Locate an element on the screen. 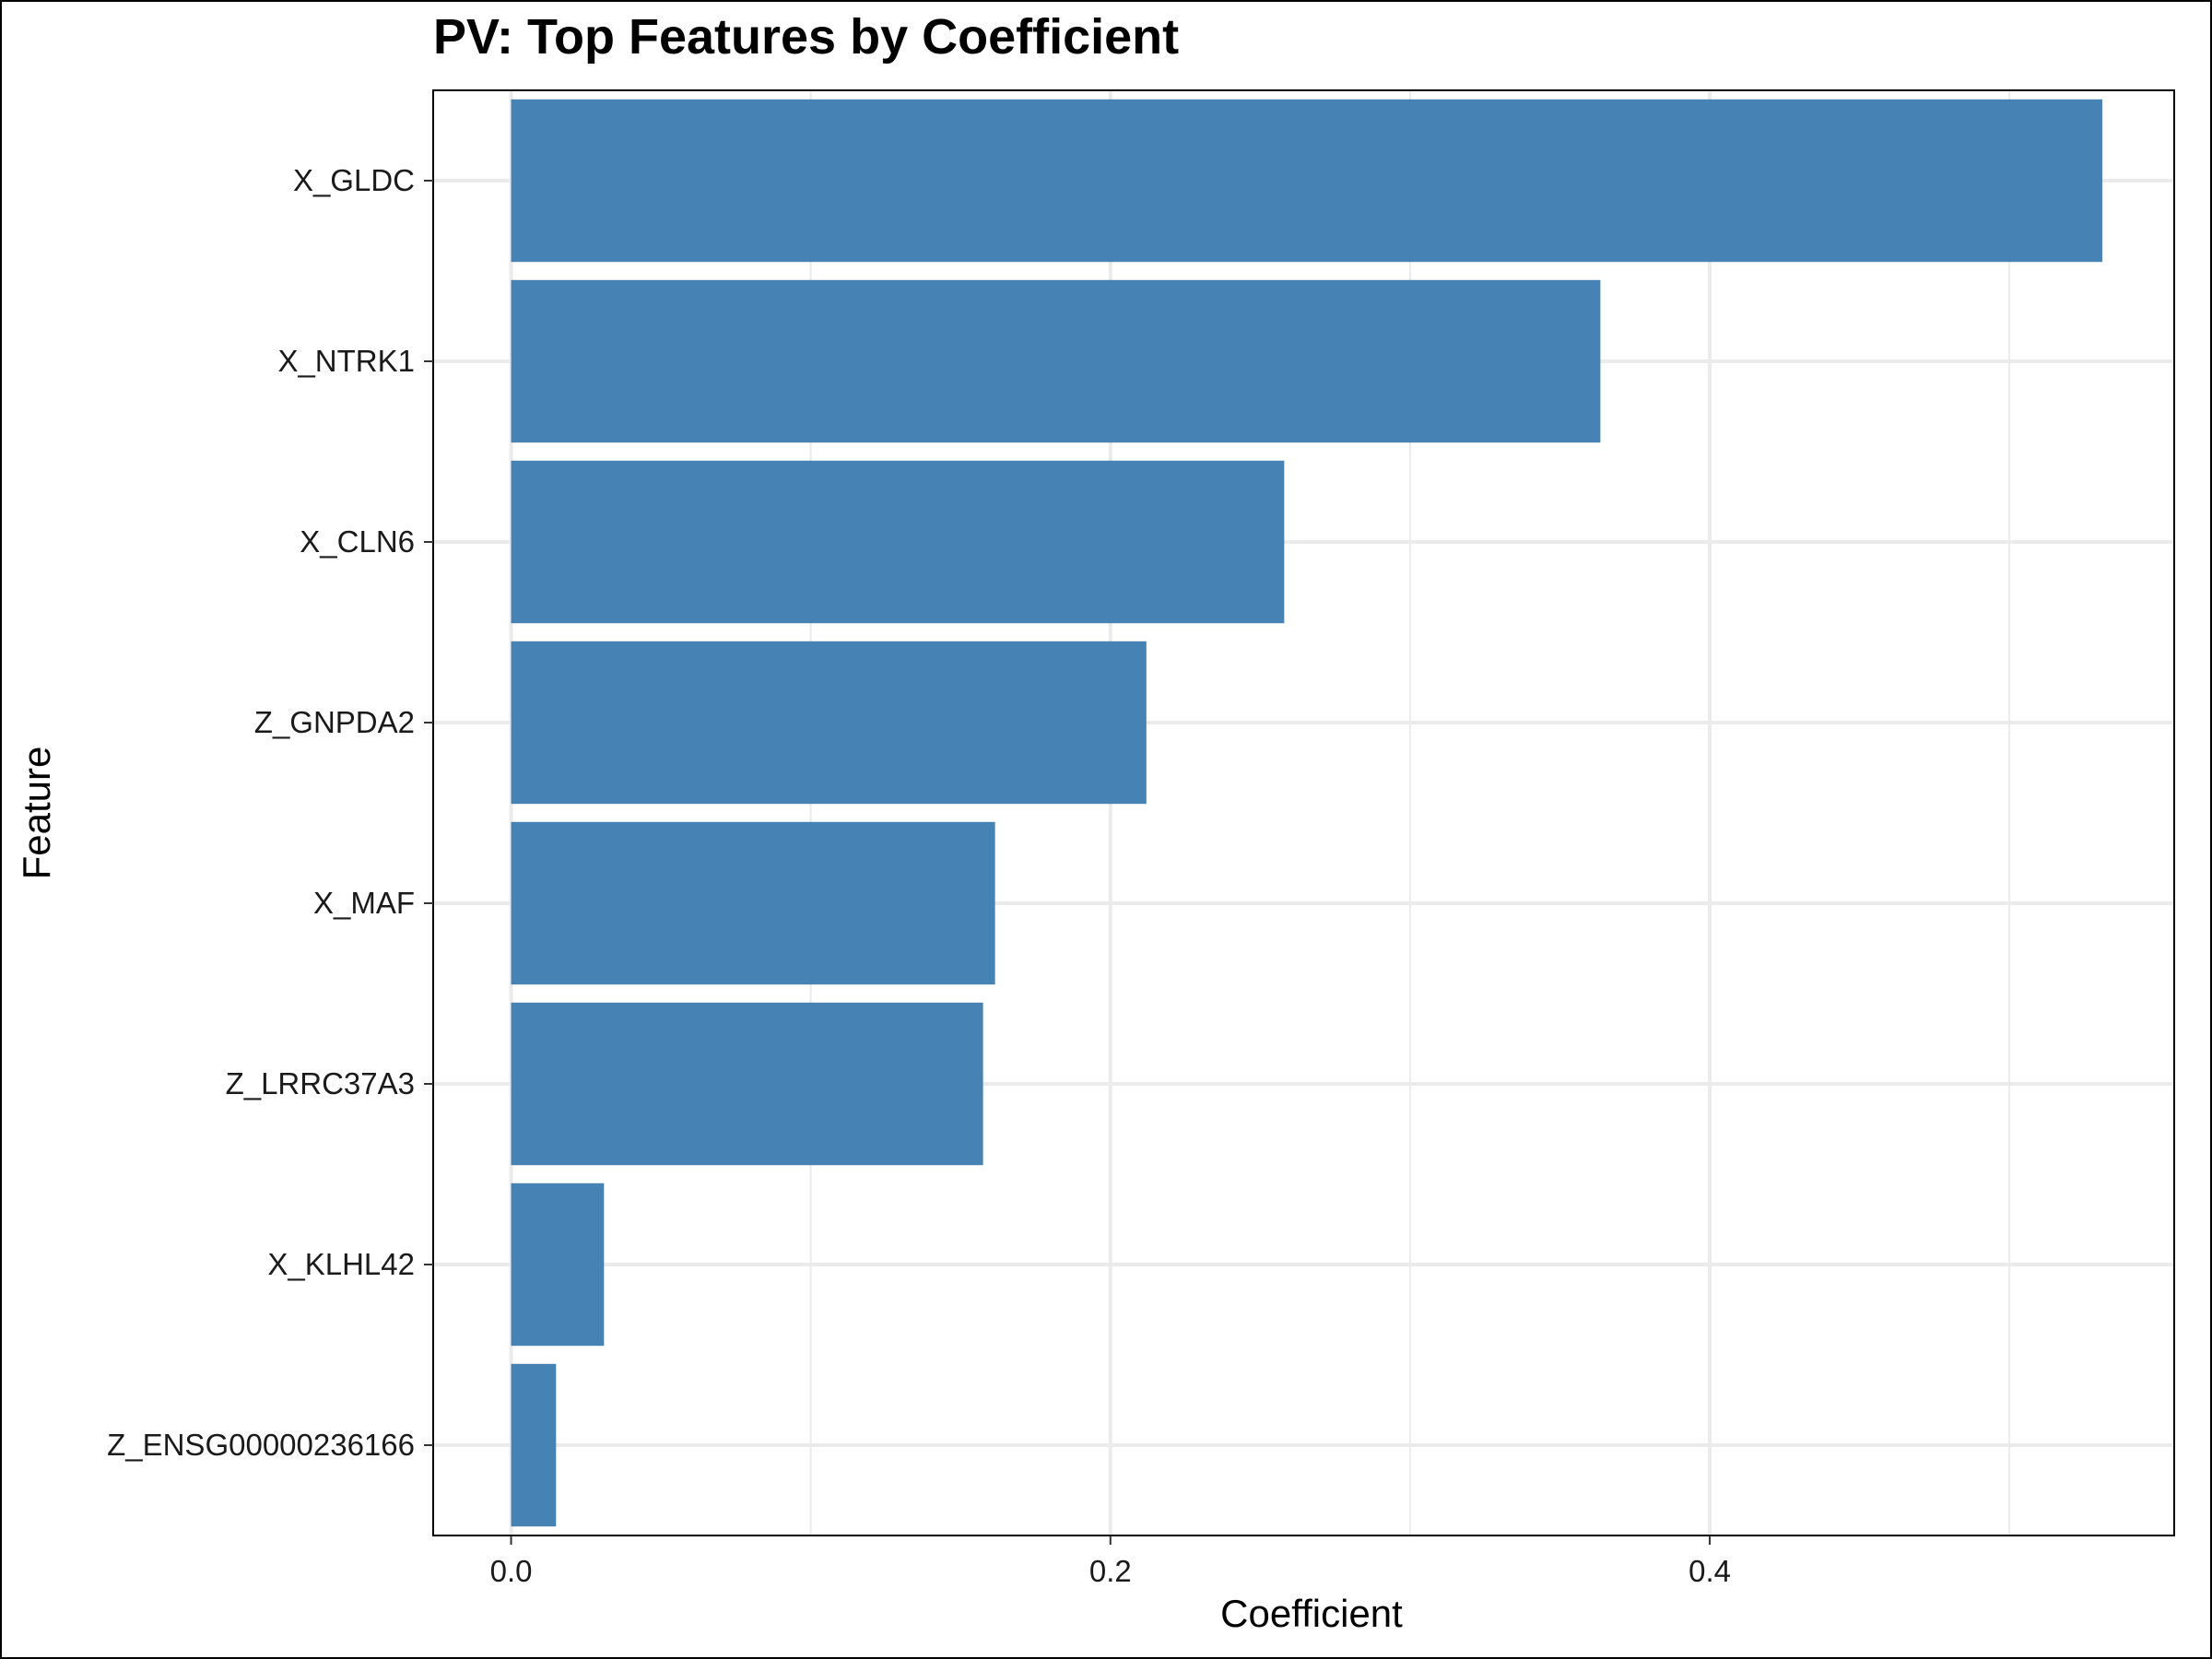 This screenshot has width=2212, height=1659. y-tick-label: X_KLHL42 is located at coordinates (341, 1264).